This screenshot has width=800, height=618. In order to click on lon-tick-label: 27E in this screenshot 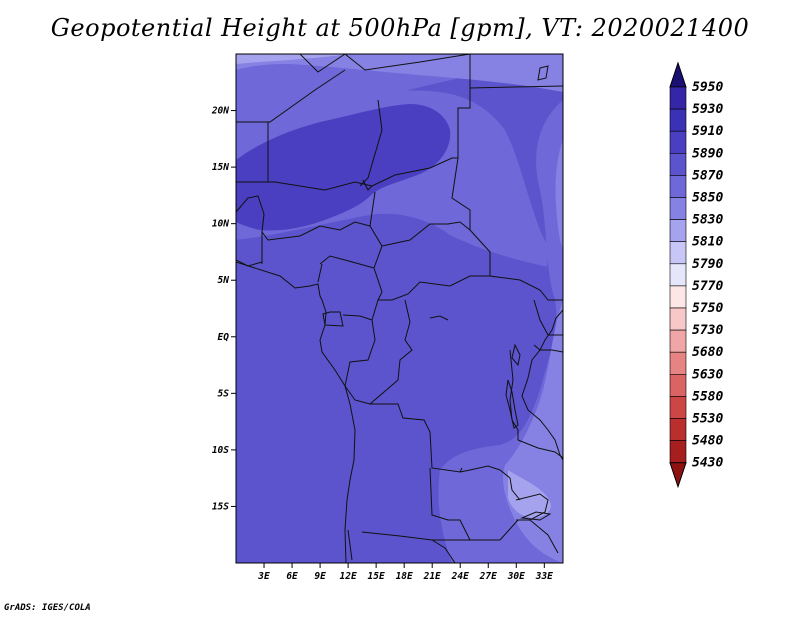, I will do `click(488, 576)`.